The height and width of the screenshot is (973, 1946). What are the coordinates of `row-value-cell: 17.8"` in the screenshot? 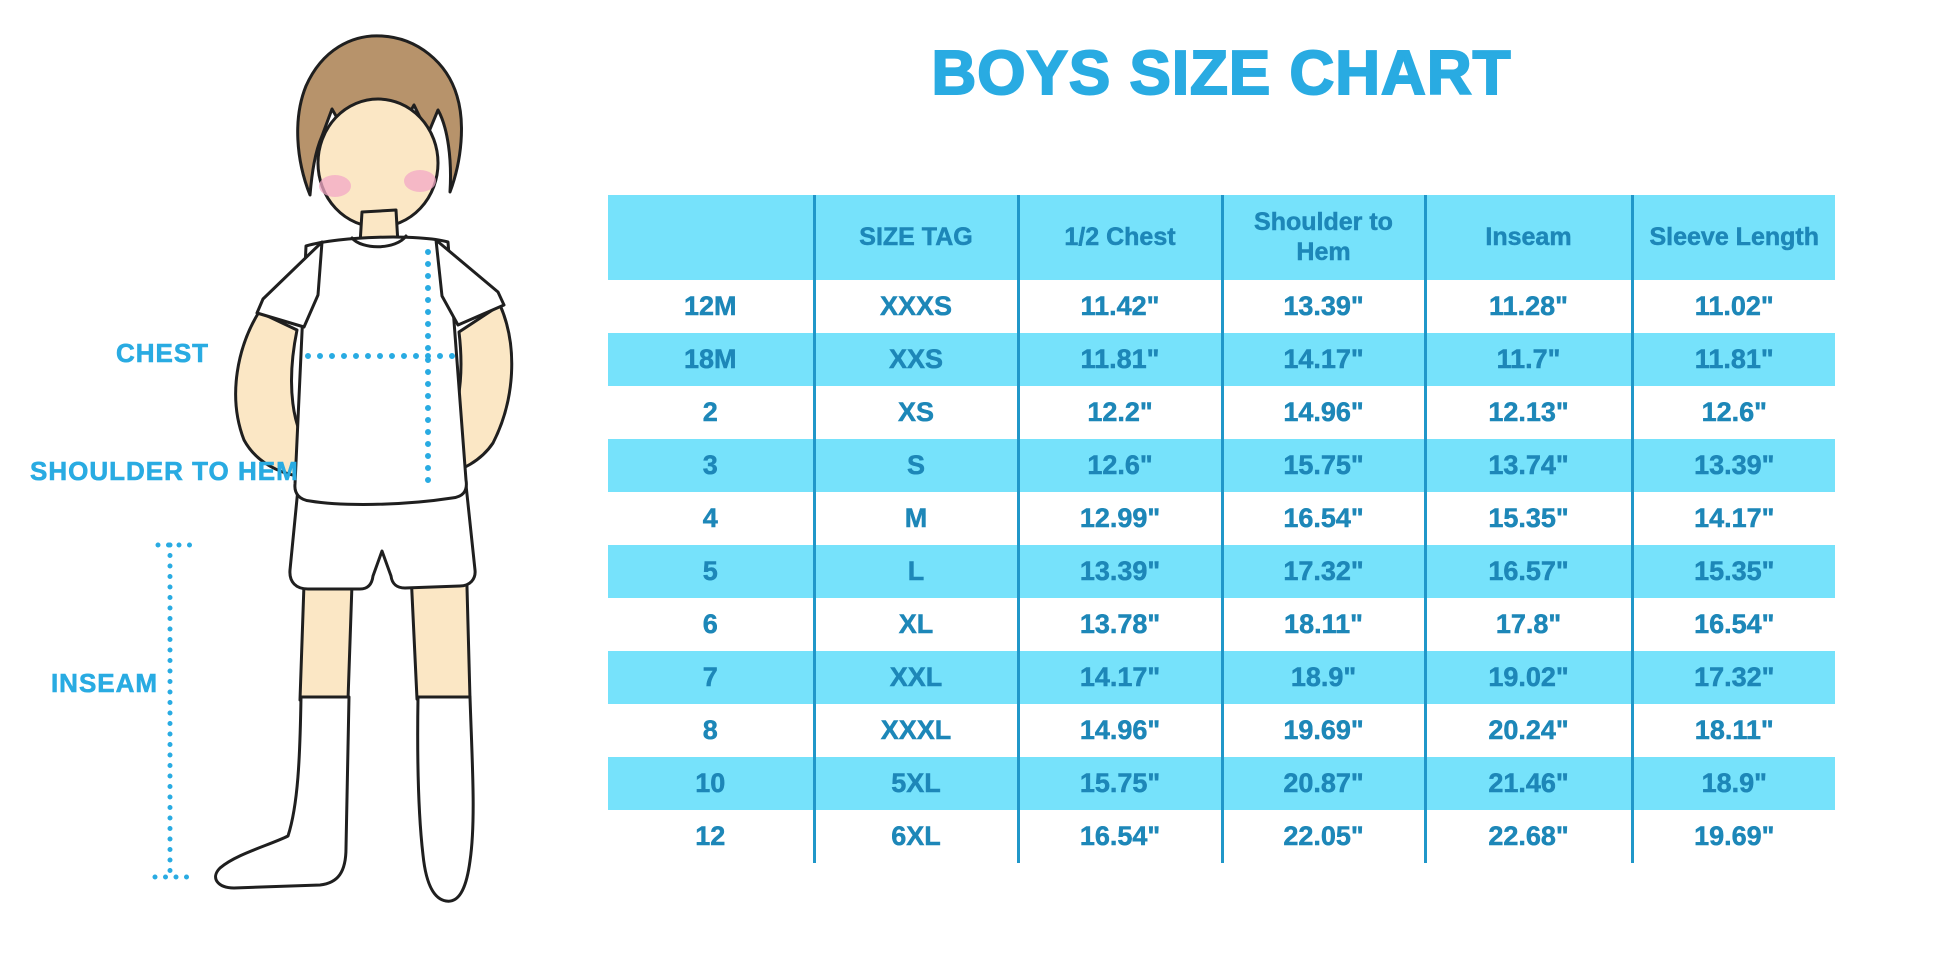 It's located at (1527, 624).